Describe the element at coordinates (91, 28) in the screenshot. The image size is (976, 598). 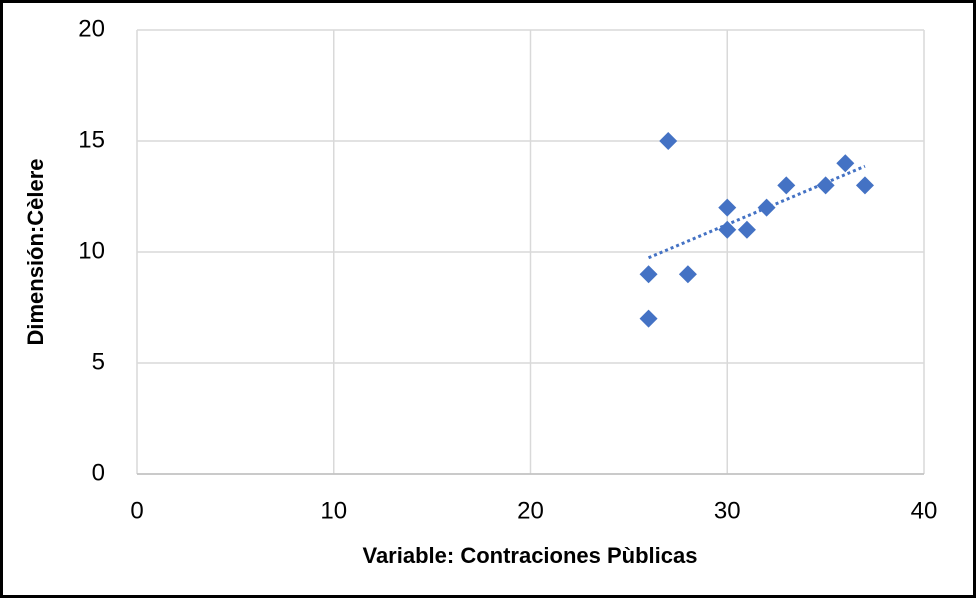
I see `y-tick-label: 20` at that location.